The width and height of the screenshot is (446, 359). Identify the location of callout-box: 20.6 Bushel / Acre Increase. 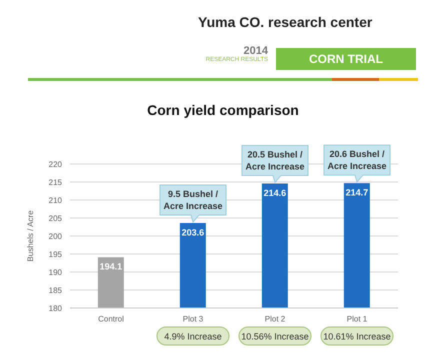
(357, 164).